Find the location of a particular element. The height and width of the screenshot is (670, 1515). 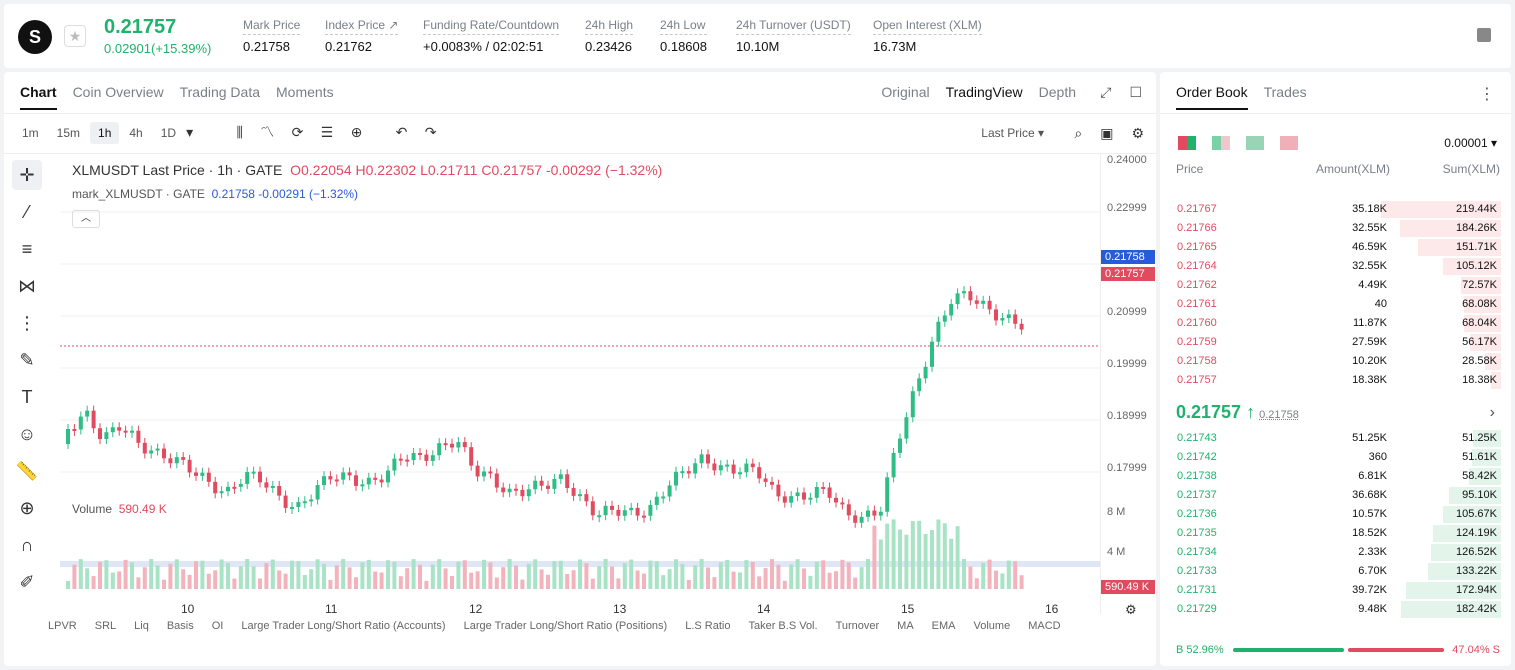

guide-book-icon is located at coordinates (1484, 35).